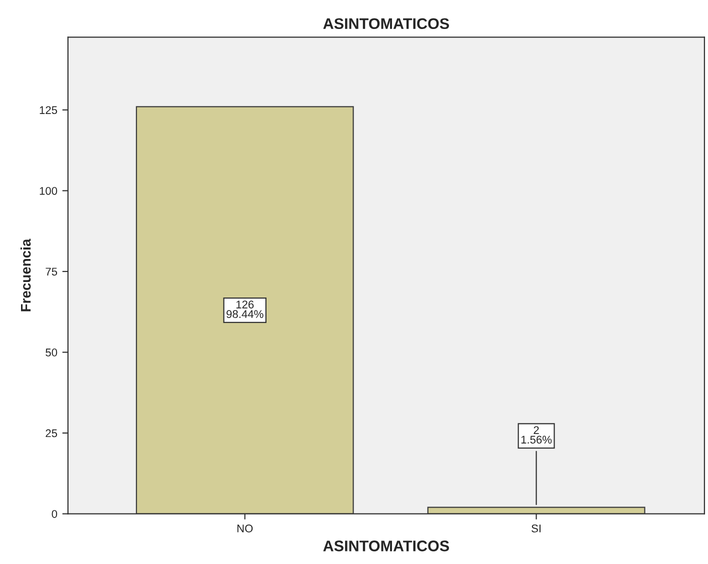 This screenshot has width=708, height=564. What do you see at coordinates (245, 309) in the screenshot?
I see `data-label: 126 98.44%` at bounding box center [245, 309].